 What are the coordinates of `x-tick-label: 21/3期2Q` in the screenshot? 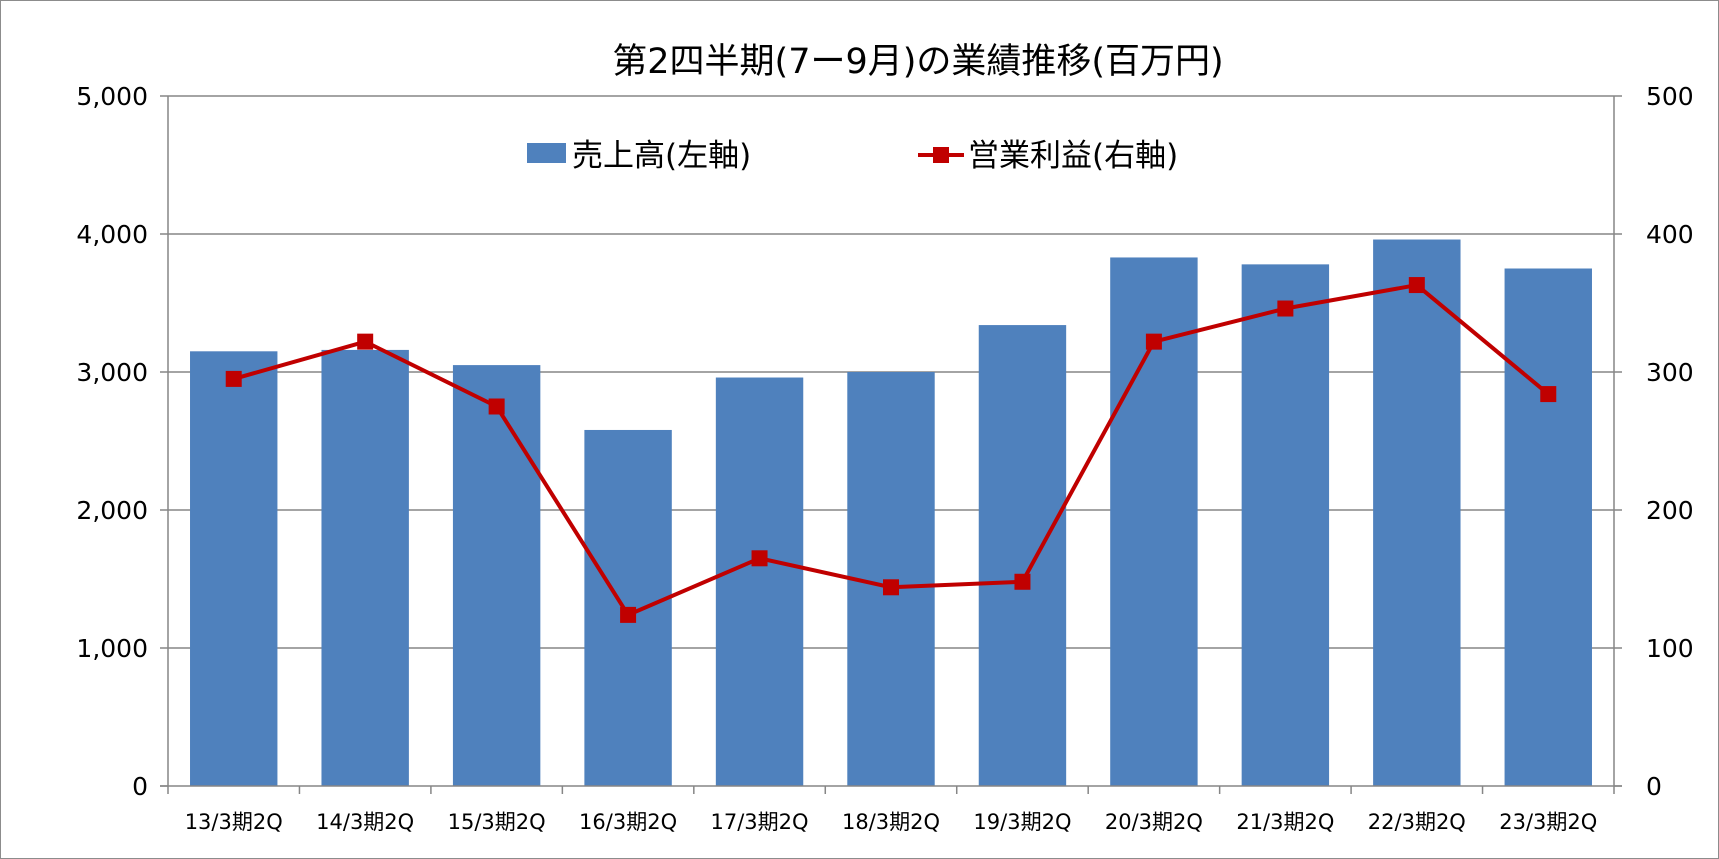 It's located at (1285, 822).